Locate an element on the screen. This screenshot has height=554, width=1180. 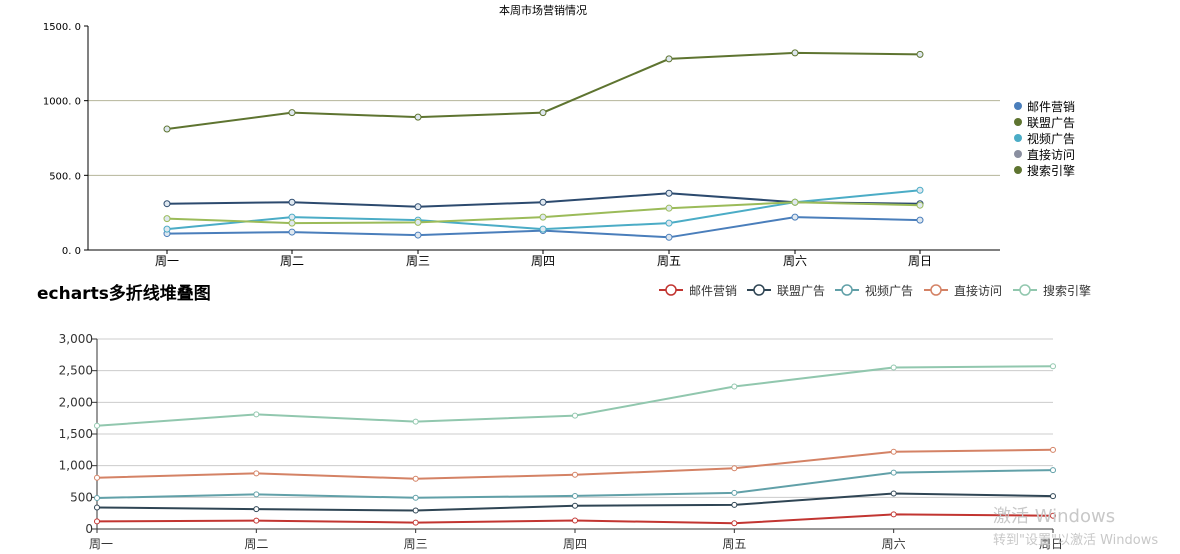
chart-bottom-ytick-label: 1,000 is located at coordinates (76, 466).